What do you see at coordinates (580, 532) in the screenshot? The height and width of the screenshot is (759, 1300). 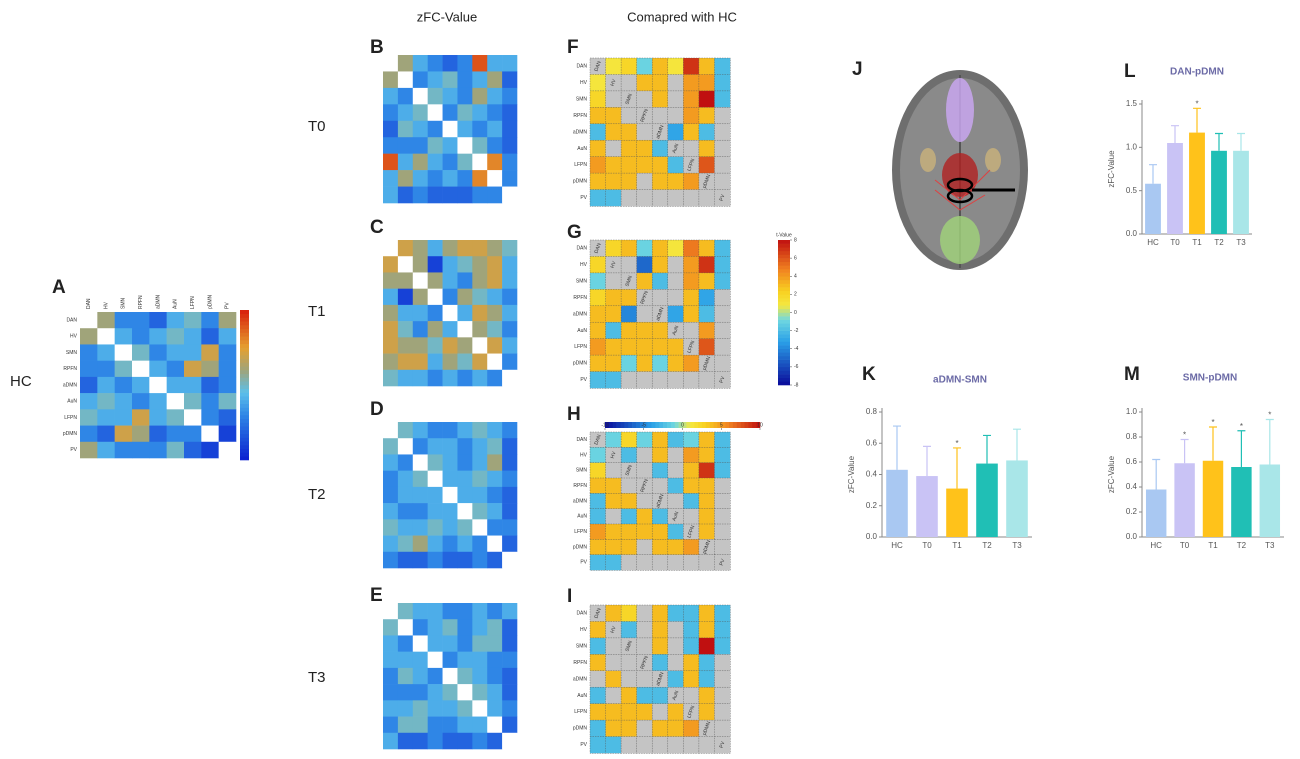 I see `row-label: LFPN` at bounding box center [580, 532].